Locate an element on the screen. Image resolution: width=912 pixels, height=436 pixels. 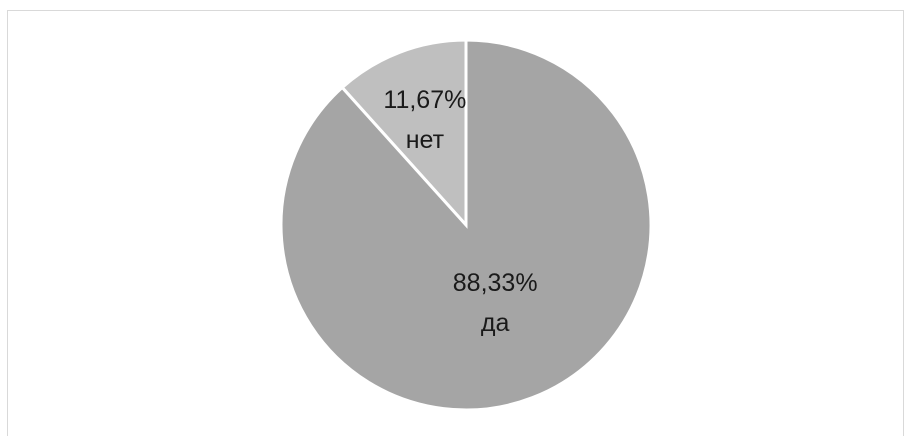
pie-labels: 11,67% нет 88,33% да is located at coordinates (460, 211).